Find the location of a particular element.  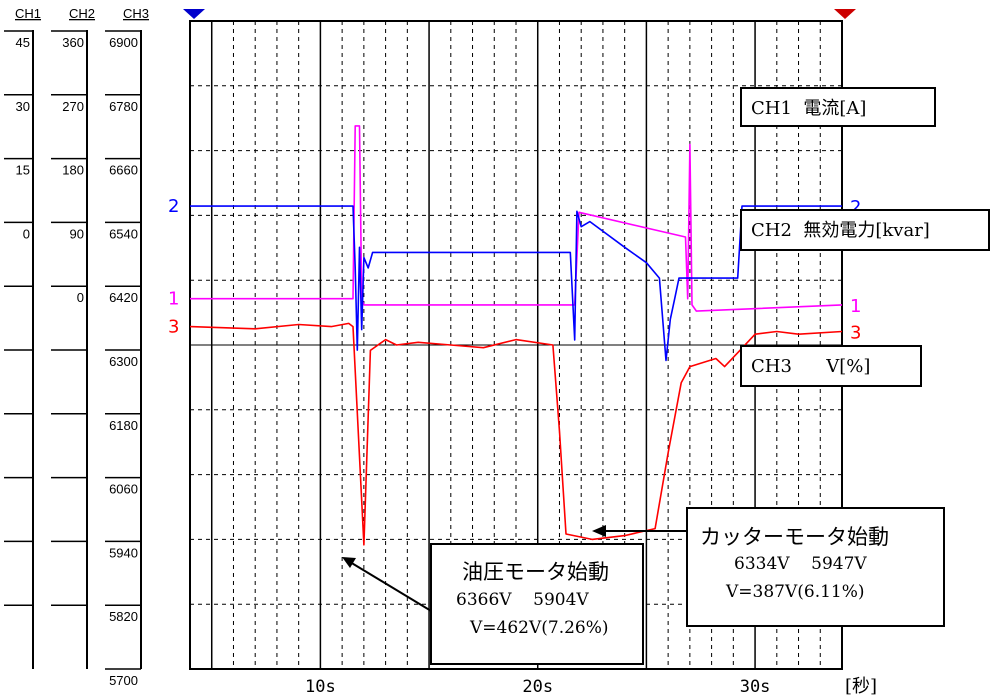

annotation-values-cutter: 6334V 5947V is located at coordinates (800, 564).